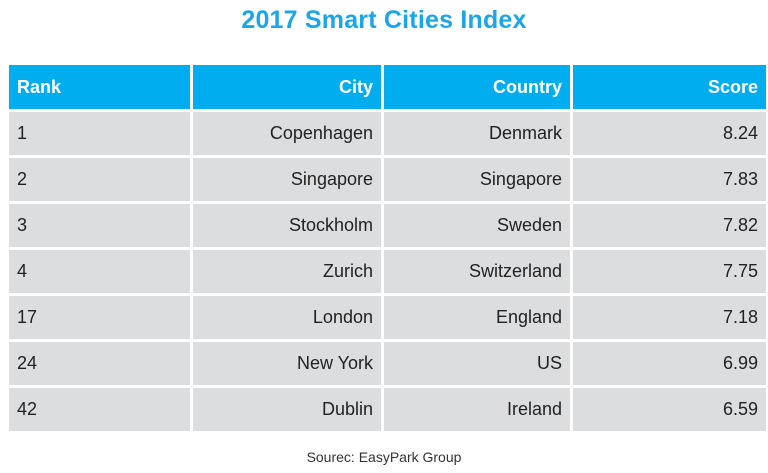 The image size is (768, 473). I want to click on score-cell: 7.83, so click(669, 179).